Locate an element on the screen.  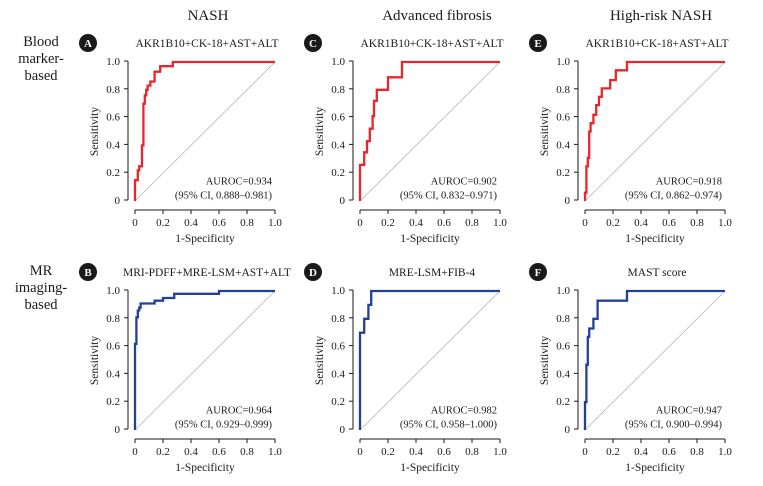
auroc-label: AUROC=0.982 is located at coordinates (464, 410).